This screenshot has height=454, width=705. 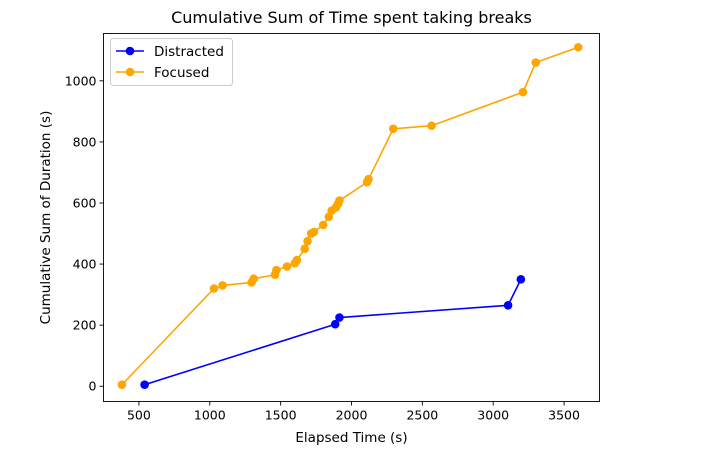 I want to click on x-tick-label: 2500, so click(x=422, y=415).